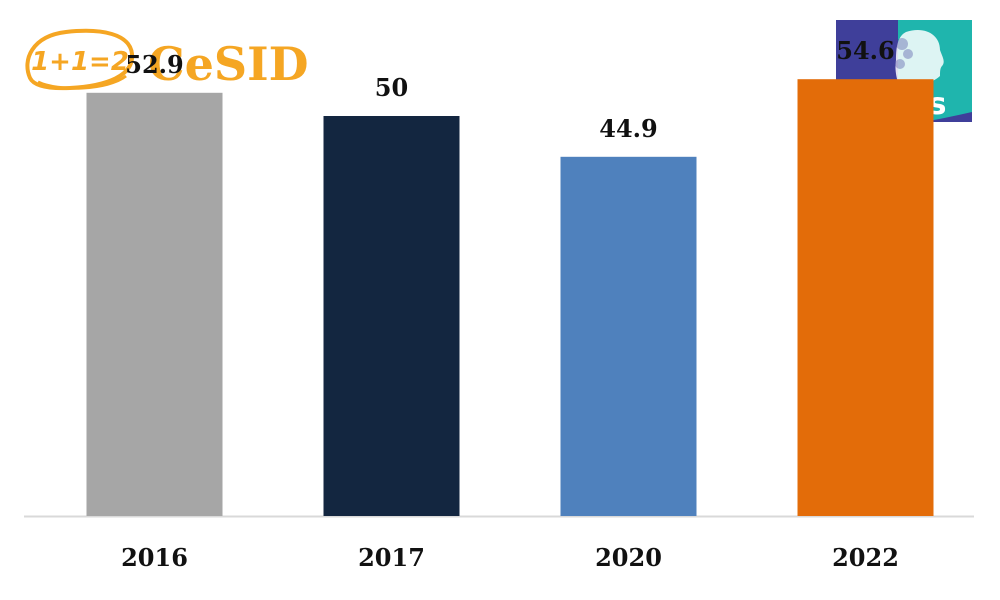 This screenshot has width=1000, height=600. What do you see at coordinates (865, 557) in the screenshot?
I see `x-tick-label-2022: 2022` at bounding box center [865, 557].